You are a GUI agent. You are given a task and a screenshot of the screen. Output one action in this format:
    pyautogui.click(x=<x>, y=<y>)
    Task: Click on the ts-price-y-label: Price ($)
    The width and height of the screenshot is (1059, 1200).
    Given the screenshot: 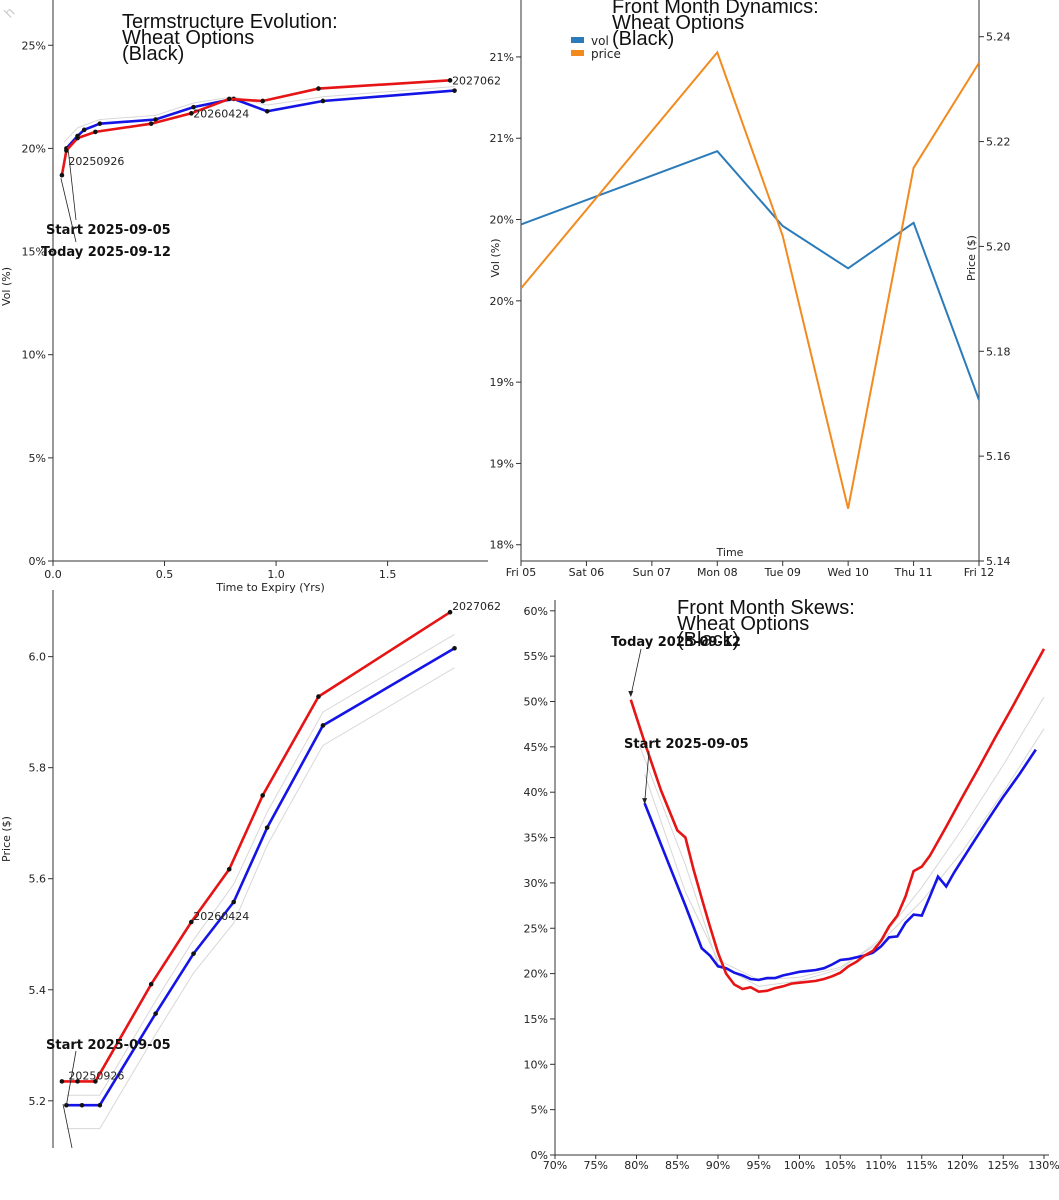 What is the action you would take?
    pyautogui.click(x=6, y=839)
    